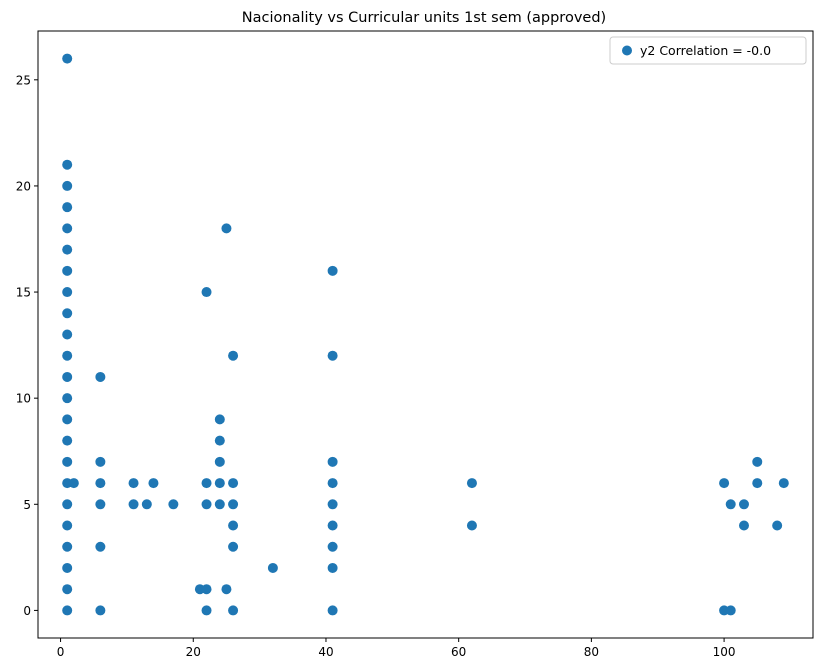  What do you see at coordinates (27, 345) in the screenshot?
I see `y-axis: 0 5 10 15 20 25` at bounding box center [27, 345].